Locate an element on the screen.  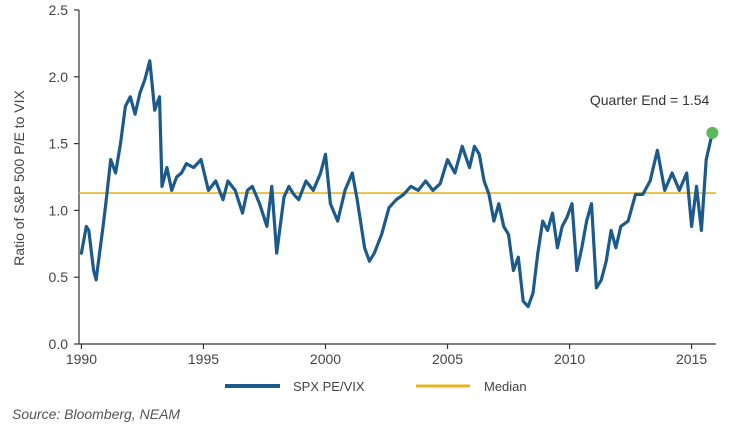
legend-label-spx: SPX PE/VIX is located at coordinates (329, 386).